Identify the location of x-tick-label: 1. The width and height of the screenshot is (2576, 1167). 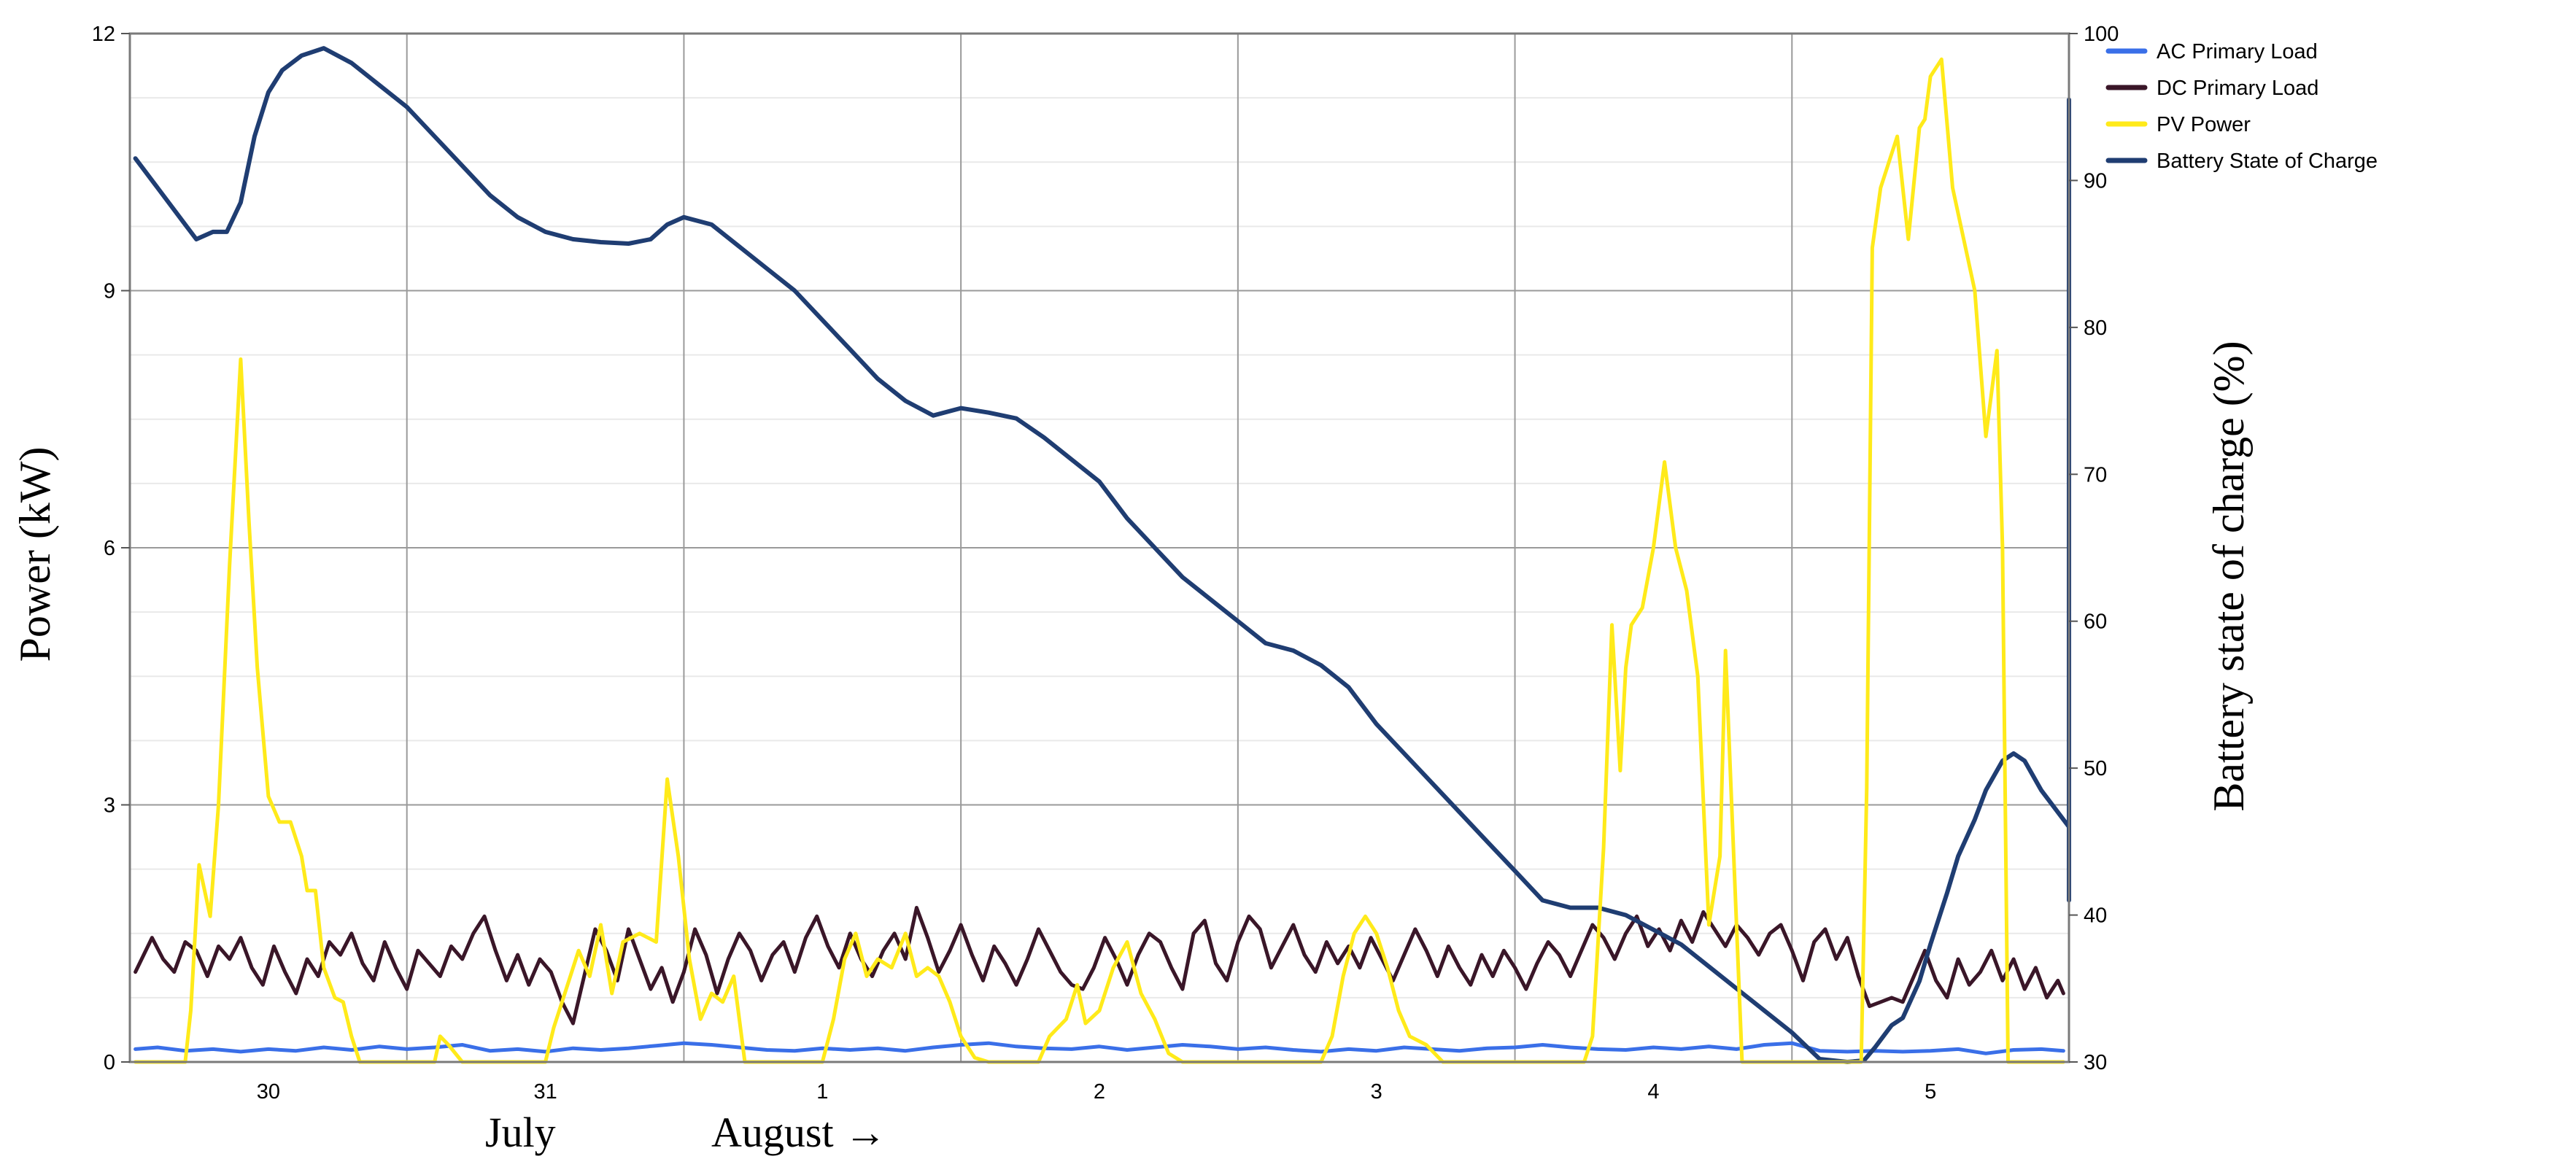
(822, 1092).